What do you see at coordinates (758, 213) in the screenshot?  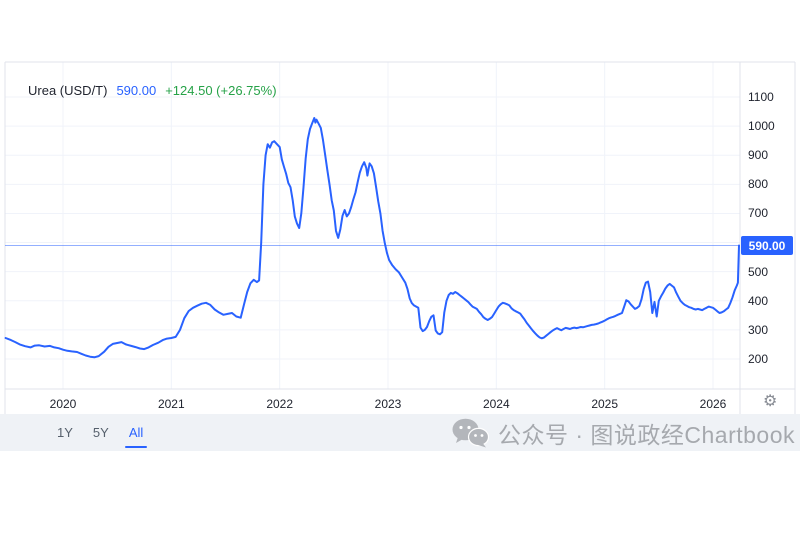 I see `price-axis-label: 700` at bounding box center [758, 213].